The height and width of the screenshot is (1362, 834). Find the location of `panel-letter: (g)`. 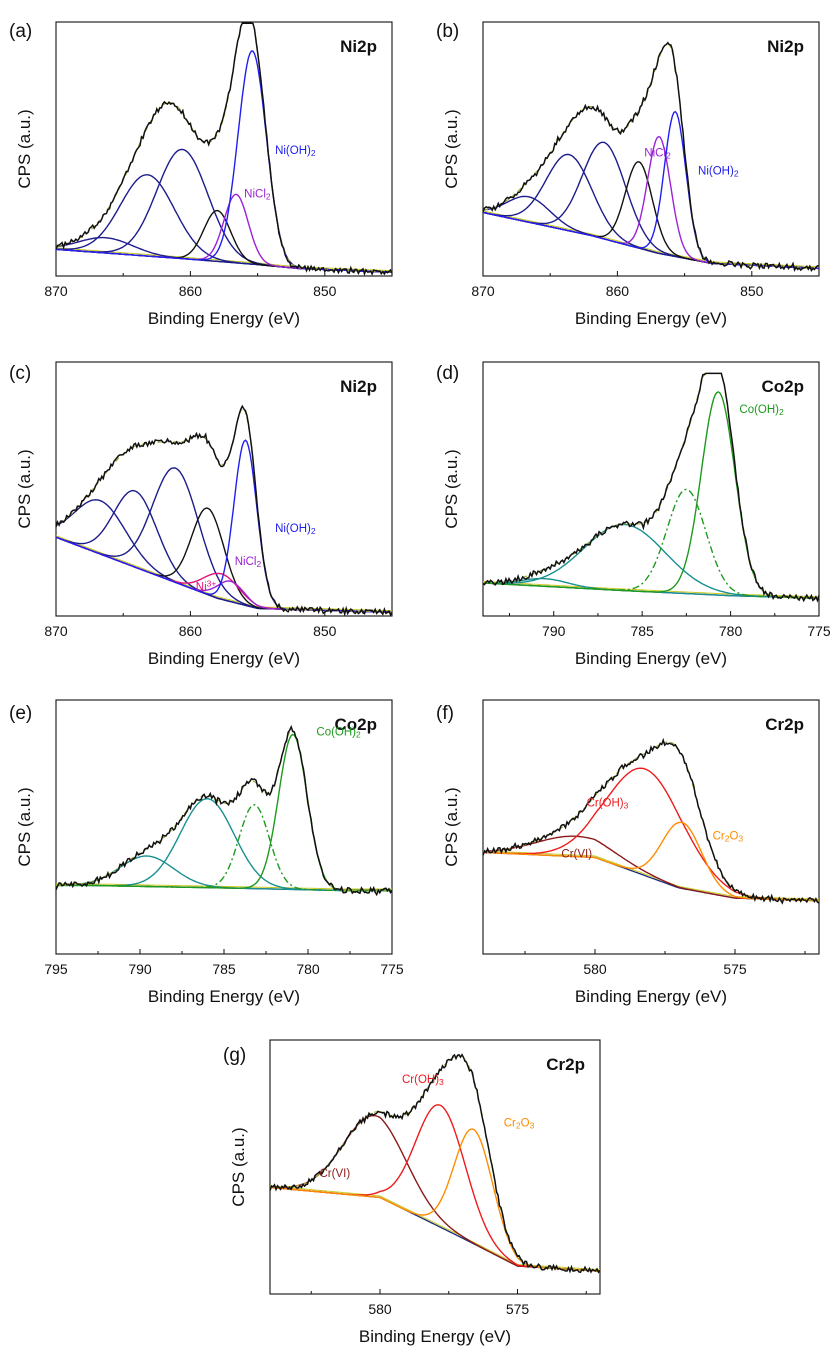

panel-letter: (g) is located at coordinates (234, 1055).